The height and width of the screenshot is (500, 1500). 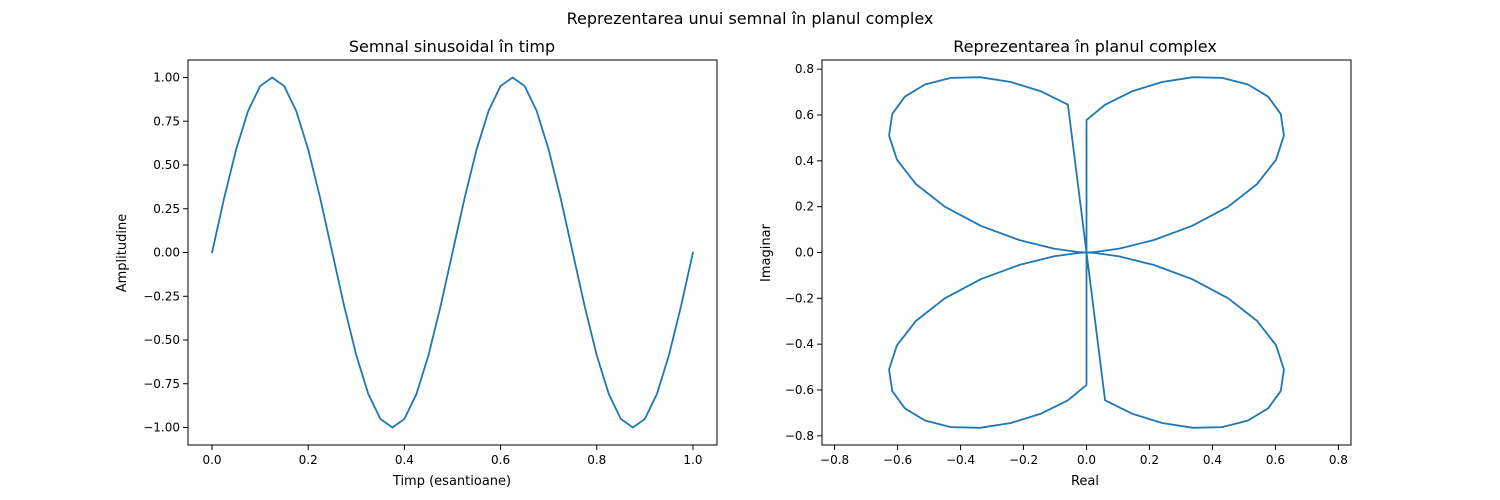 What do you see at coordinates (804, 69) in the screenshot?
I see `complex-plane-y-tick-label: 0.8` at bounding box center [804, 69].